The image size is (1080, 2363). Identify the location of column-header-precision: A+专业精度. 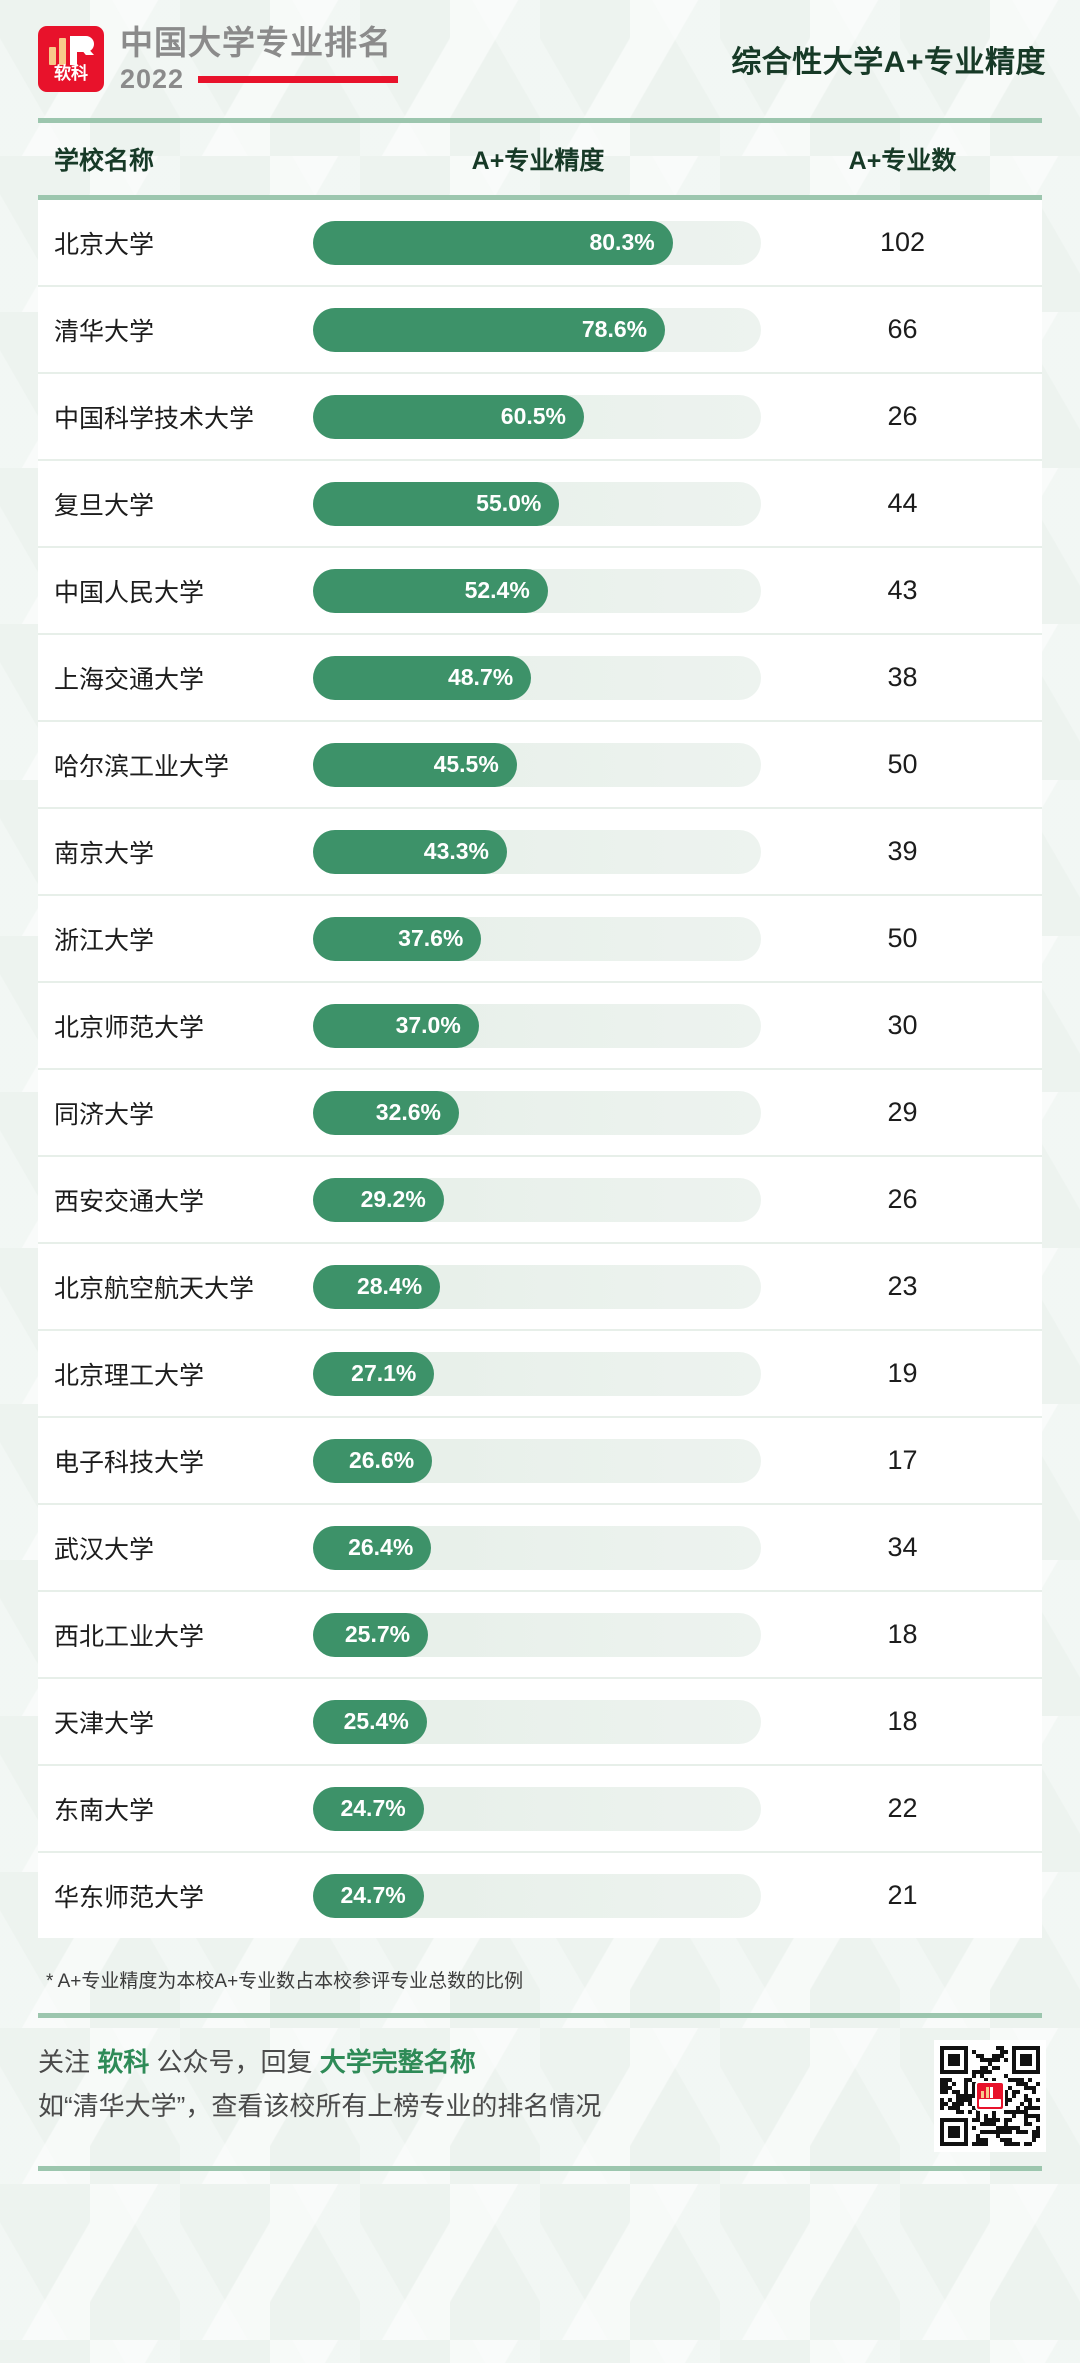
(538, 161).